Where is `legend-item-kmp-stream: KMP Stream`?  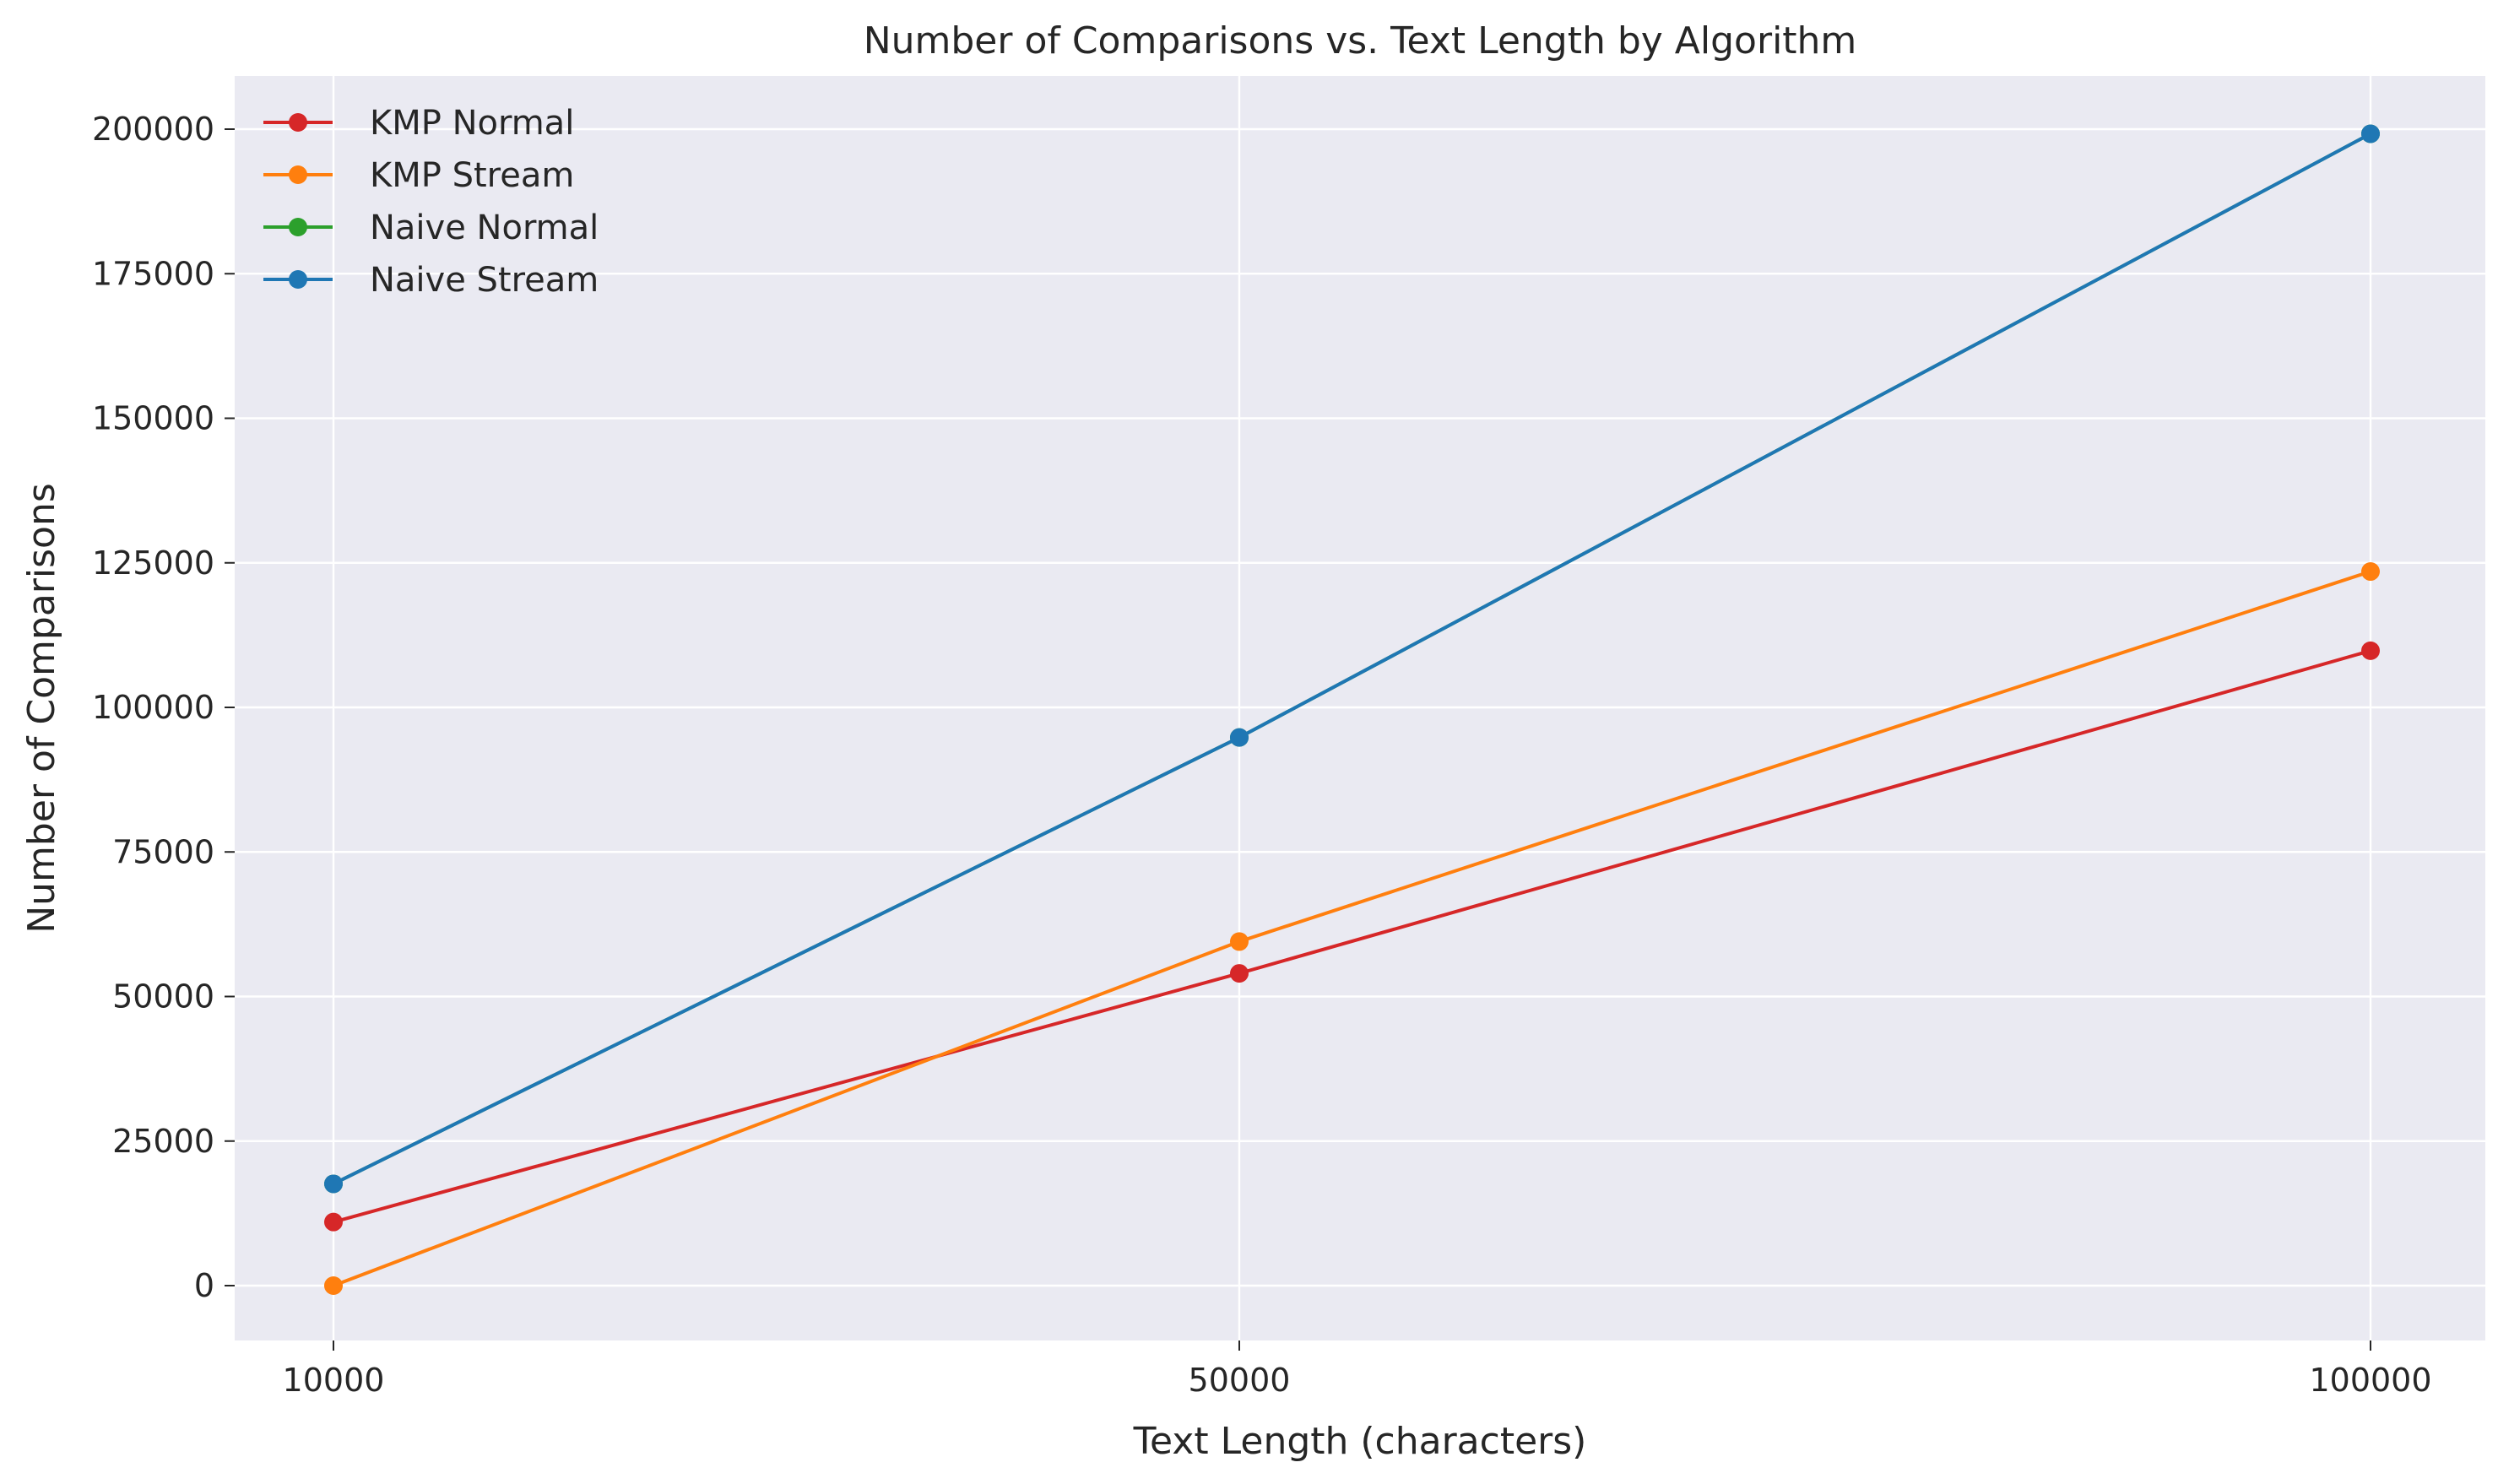 legend-item-kmp-stream: KMP Stream is located at coordinates (418, 175).